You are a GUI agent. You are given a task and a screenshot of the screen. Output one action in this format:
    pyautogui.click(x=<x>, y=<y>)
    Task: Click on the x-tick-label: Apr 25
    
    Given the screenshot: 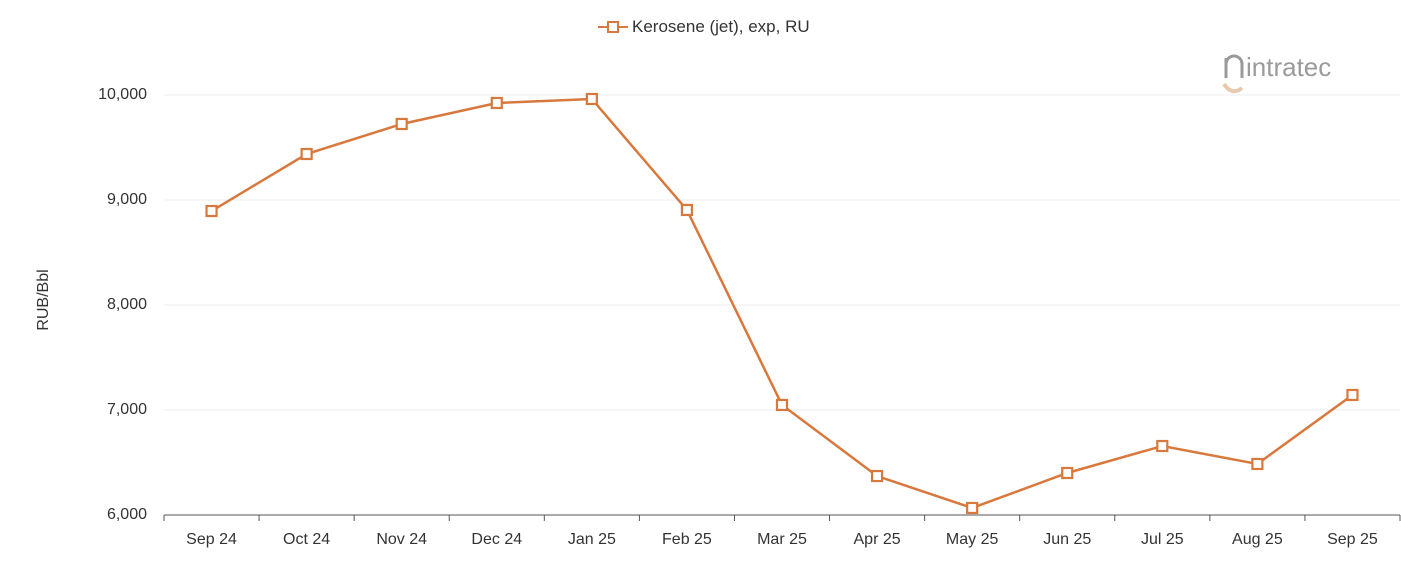 What is the action you would take?
    pyautogui.click(x=877, y=539)
    